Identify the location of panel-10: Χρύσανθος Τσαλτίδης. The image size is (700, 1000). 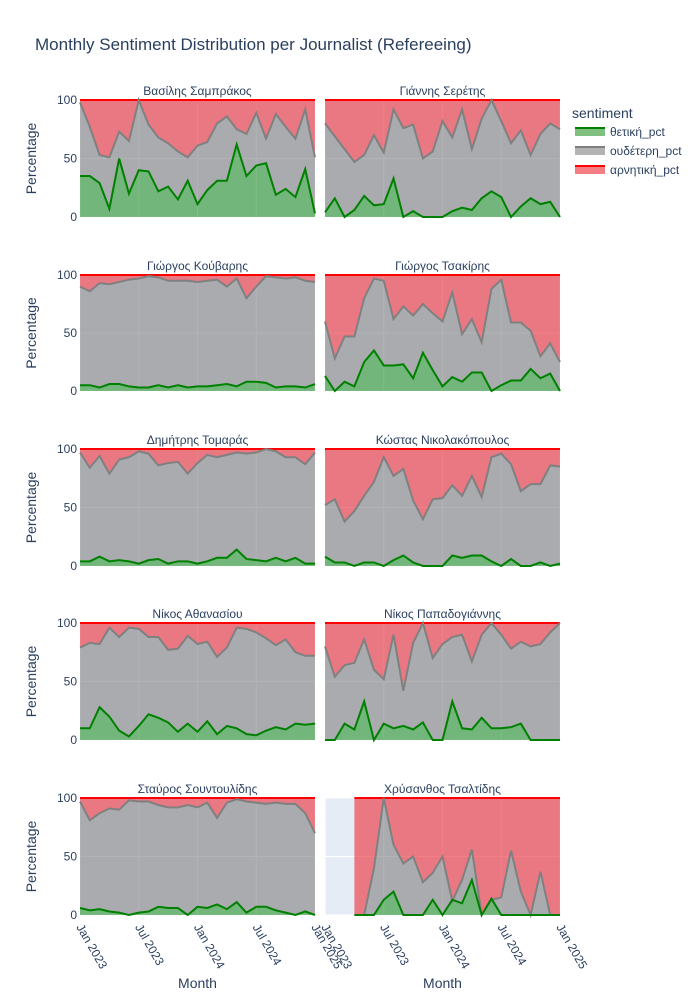
(442, 850).